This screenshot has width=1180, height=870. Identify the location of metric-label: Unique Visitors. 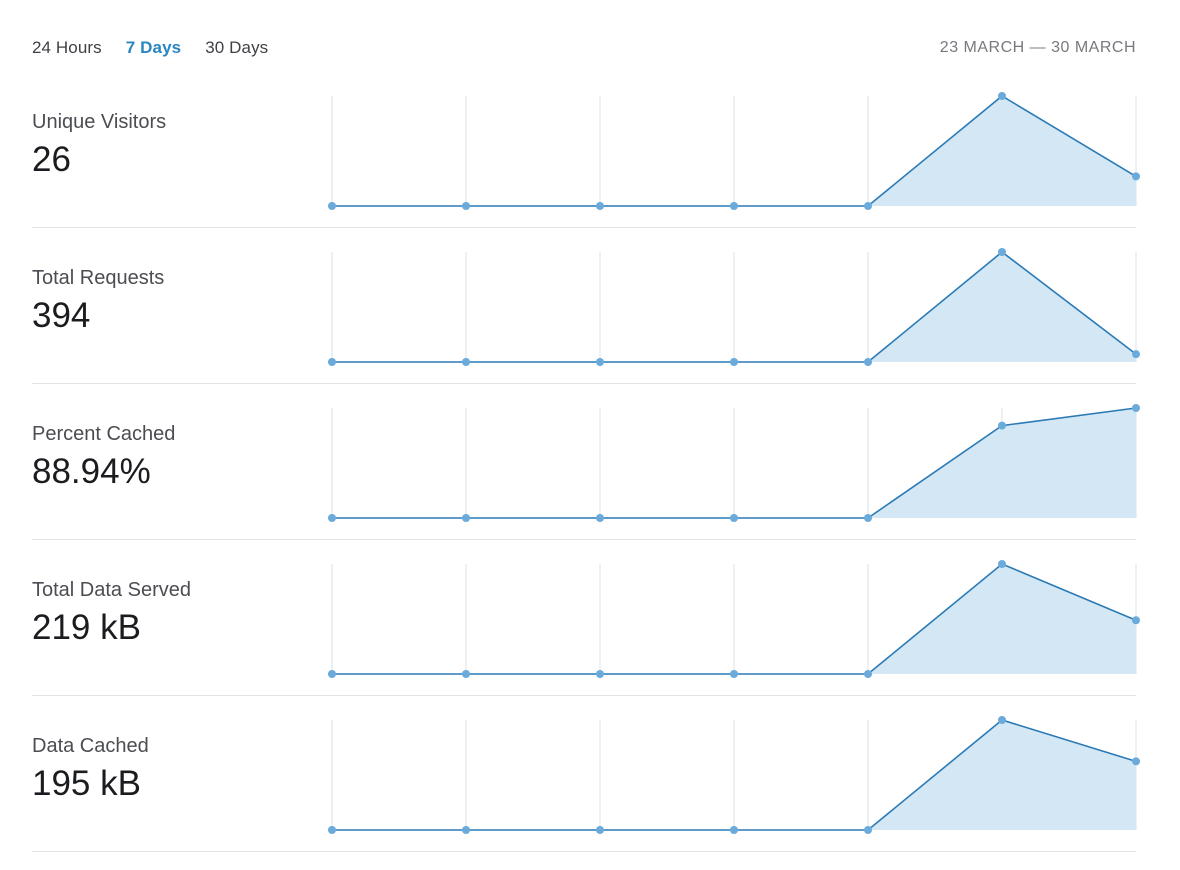
(99, 122).